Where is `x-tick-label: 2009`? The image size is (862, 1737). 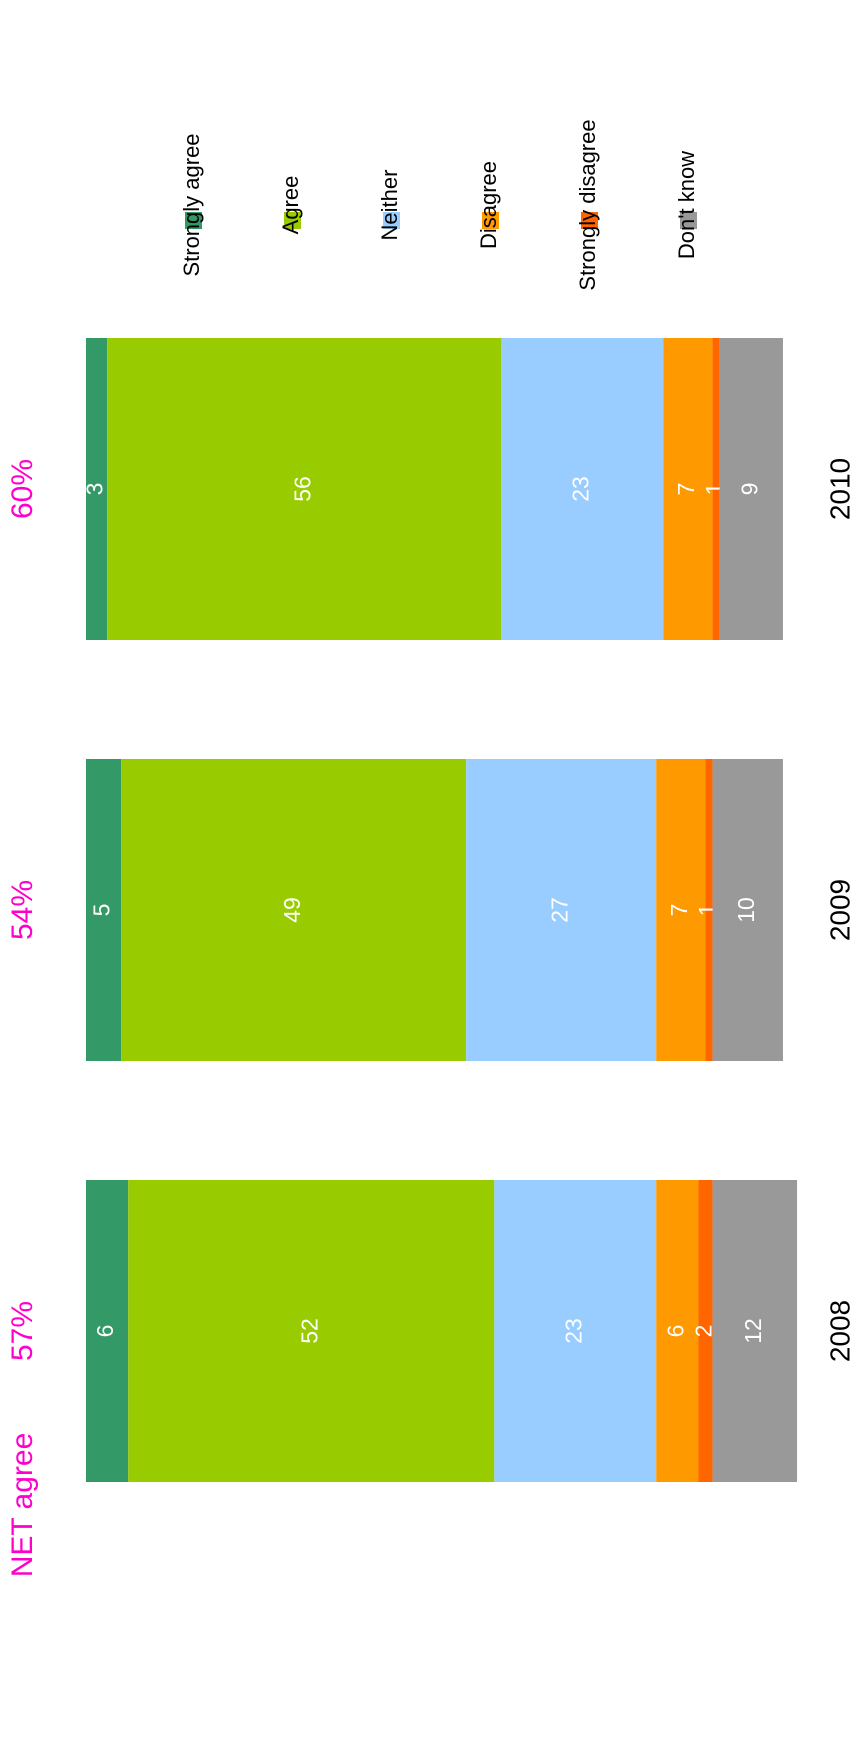 x-tick-label: 2009 is located at coordinates (839, 910).